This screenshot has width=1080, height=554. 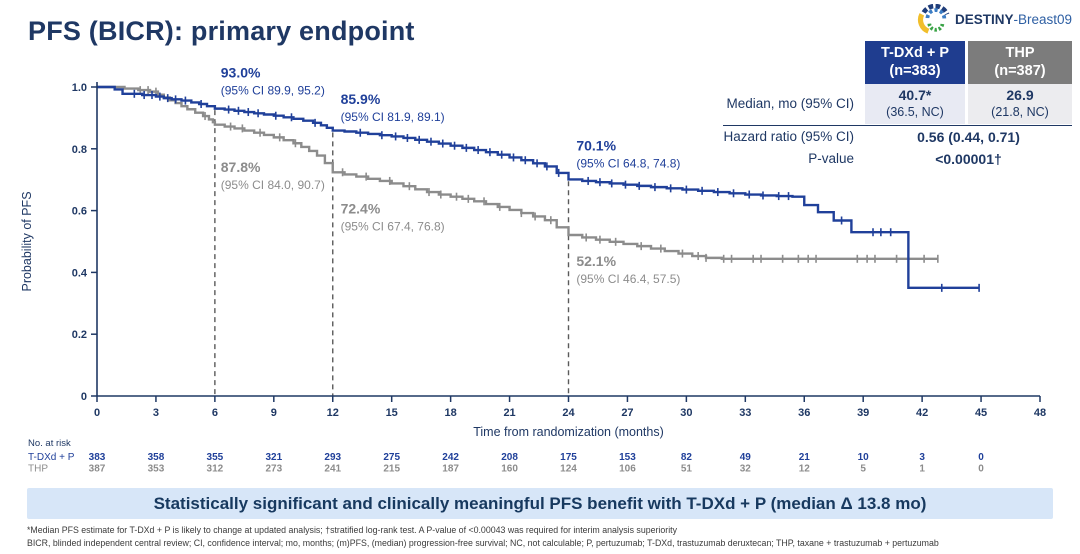 I want to click on results-col-header-tdxd: T-DXd + P (n=383), so click(x=915, y=63).